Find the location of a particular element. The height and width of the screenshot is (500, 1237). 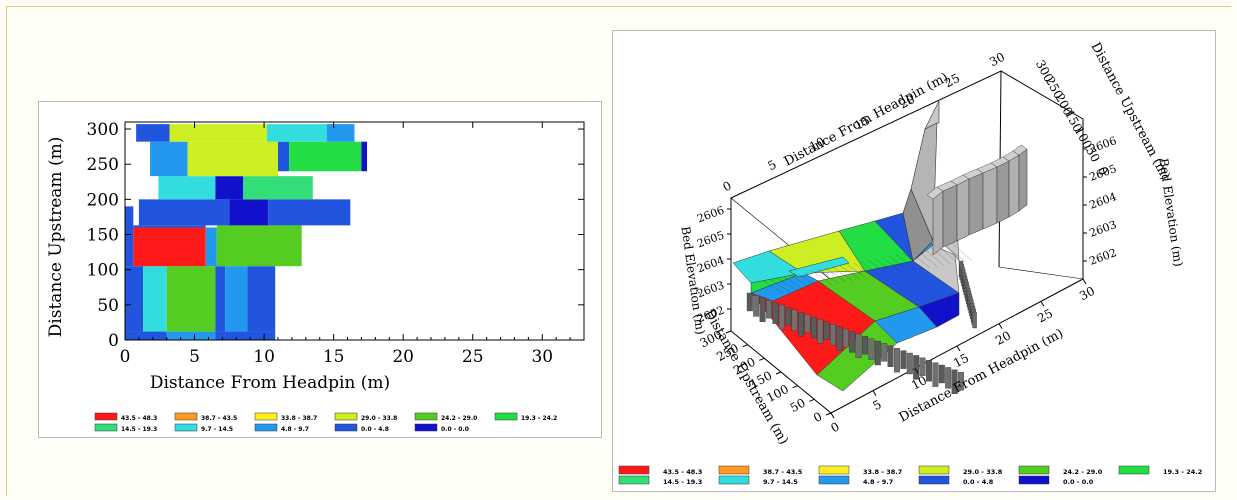

axis-tick-label: 50 is located at coordinates (1093, 154).